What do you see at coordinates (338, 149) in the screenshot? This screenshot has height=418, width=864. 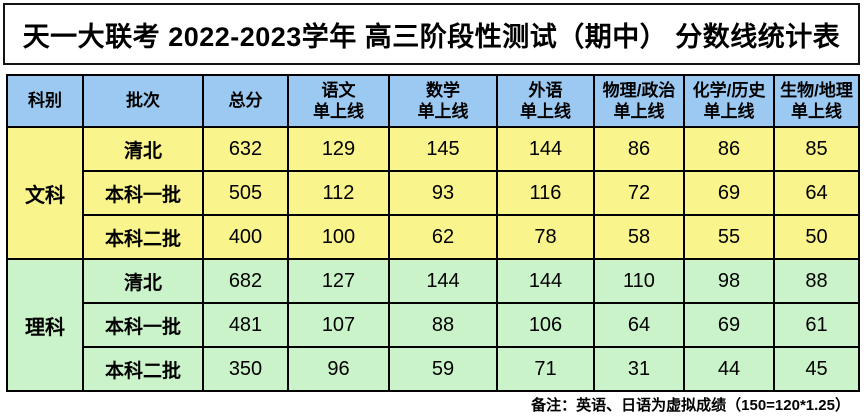 I see `score-cell: 129` at bounding box center [338, 149].